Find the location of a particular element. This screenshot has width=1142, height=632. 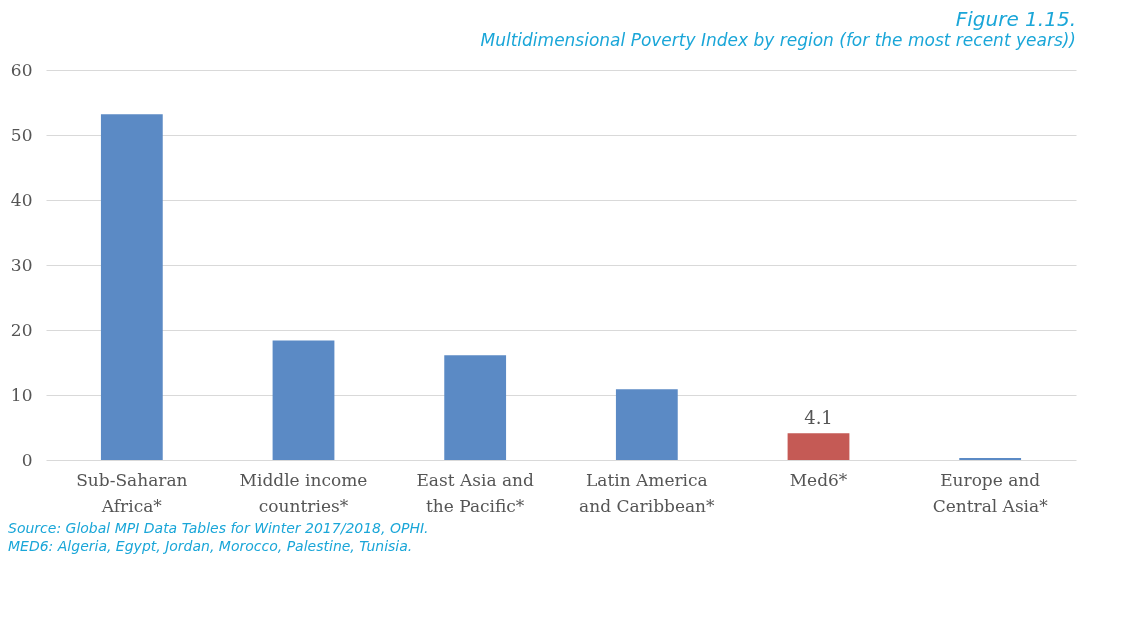

chart-subtitle: Multidimensional Poverty Index by region (for the most recent years)) is located at coordinates (778, 40).